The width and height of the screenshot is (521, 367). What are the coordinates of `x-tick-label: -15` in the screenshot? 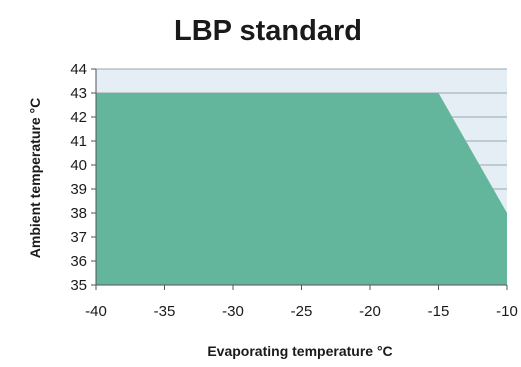 It's located at (439, 311).